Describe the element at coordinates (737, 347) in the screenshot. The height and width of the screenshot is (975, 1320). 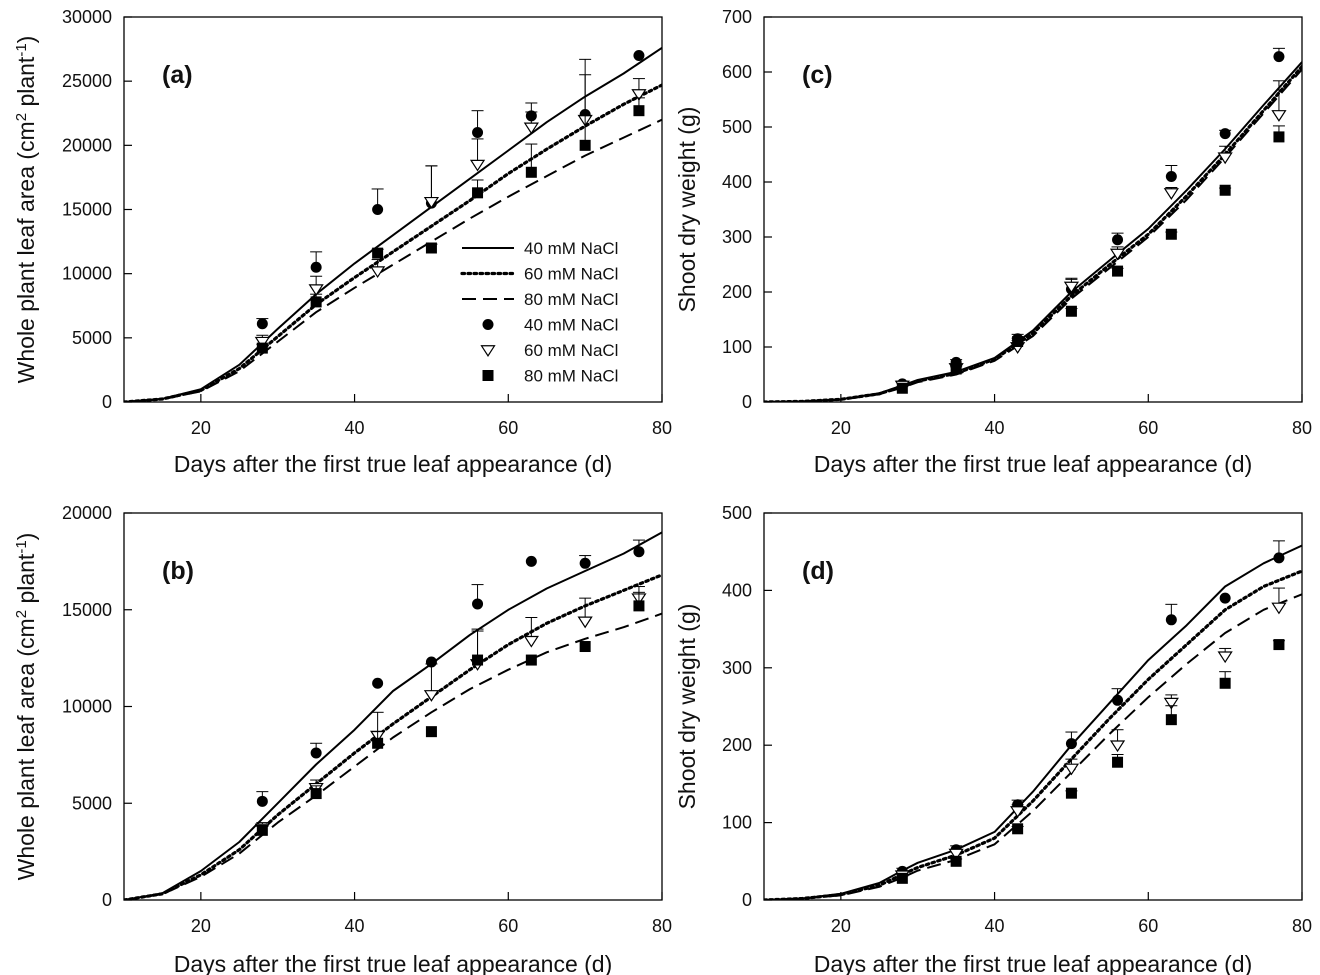
I see `y-tick-label: 100` at that location.